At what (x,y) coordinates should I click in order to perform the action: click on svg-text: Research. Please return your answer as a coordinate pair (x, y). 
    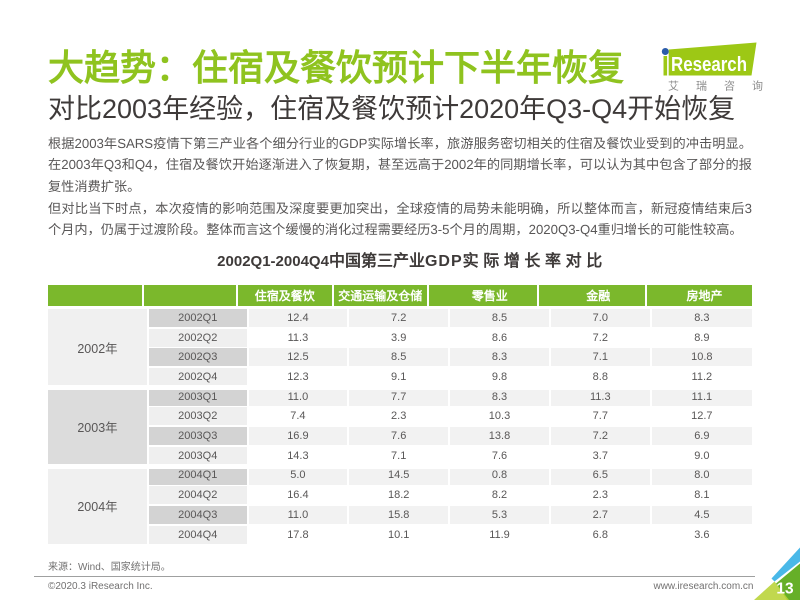
    Looking at the image, I should click on (709, 64).